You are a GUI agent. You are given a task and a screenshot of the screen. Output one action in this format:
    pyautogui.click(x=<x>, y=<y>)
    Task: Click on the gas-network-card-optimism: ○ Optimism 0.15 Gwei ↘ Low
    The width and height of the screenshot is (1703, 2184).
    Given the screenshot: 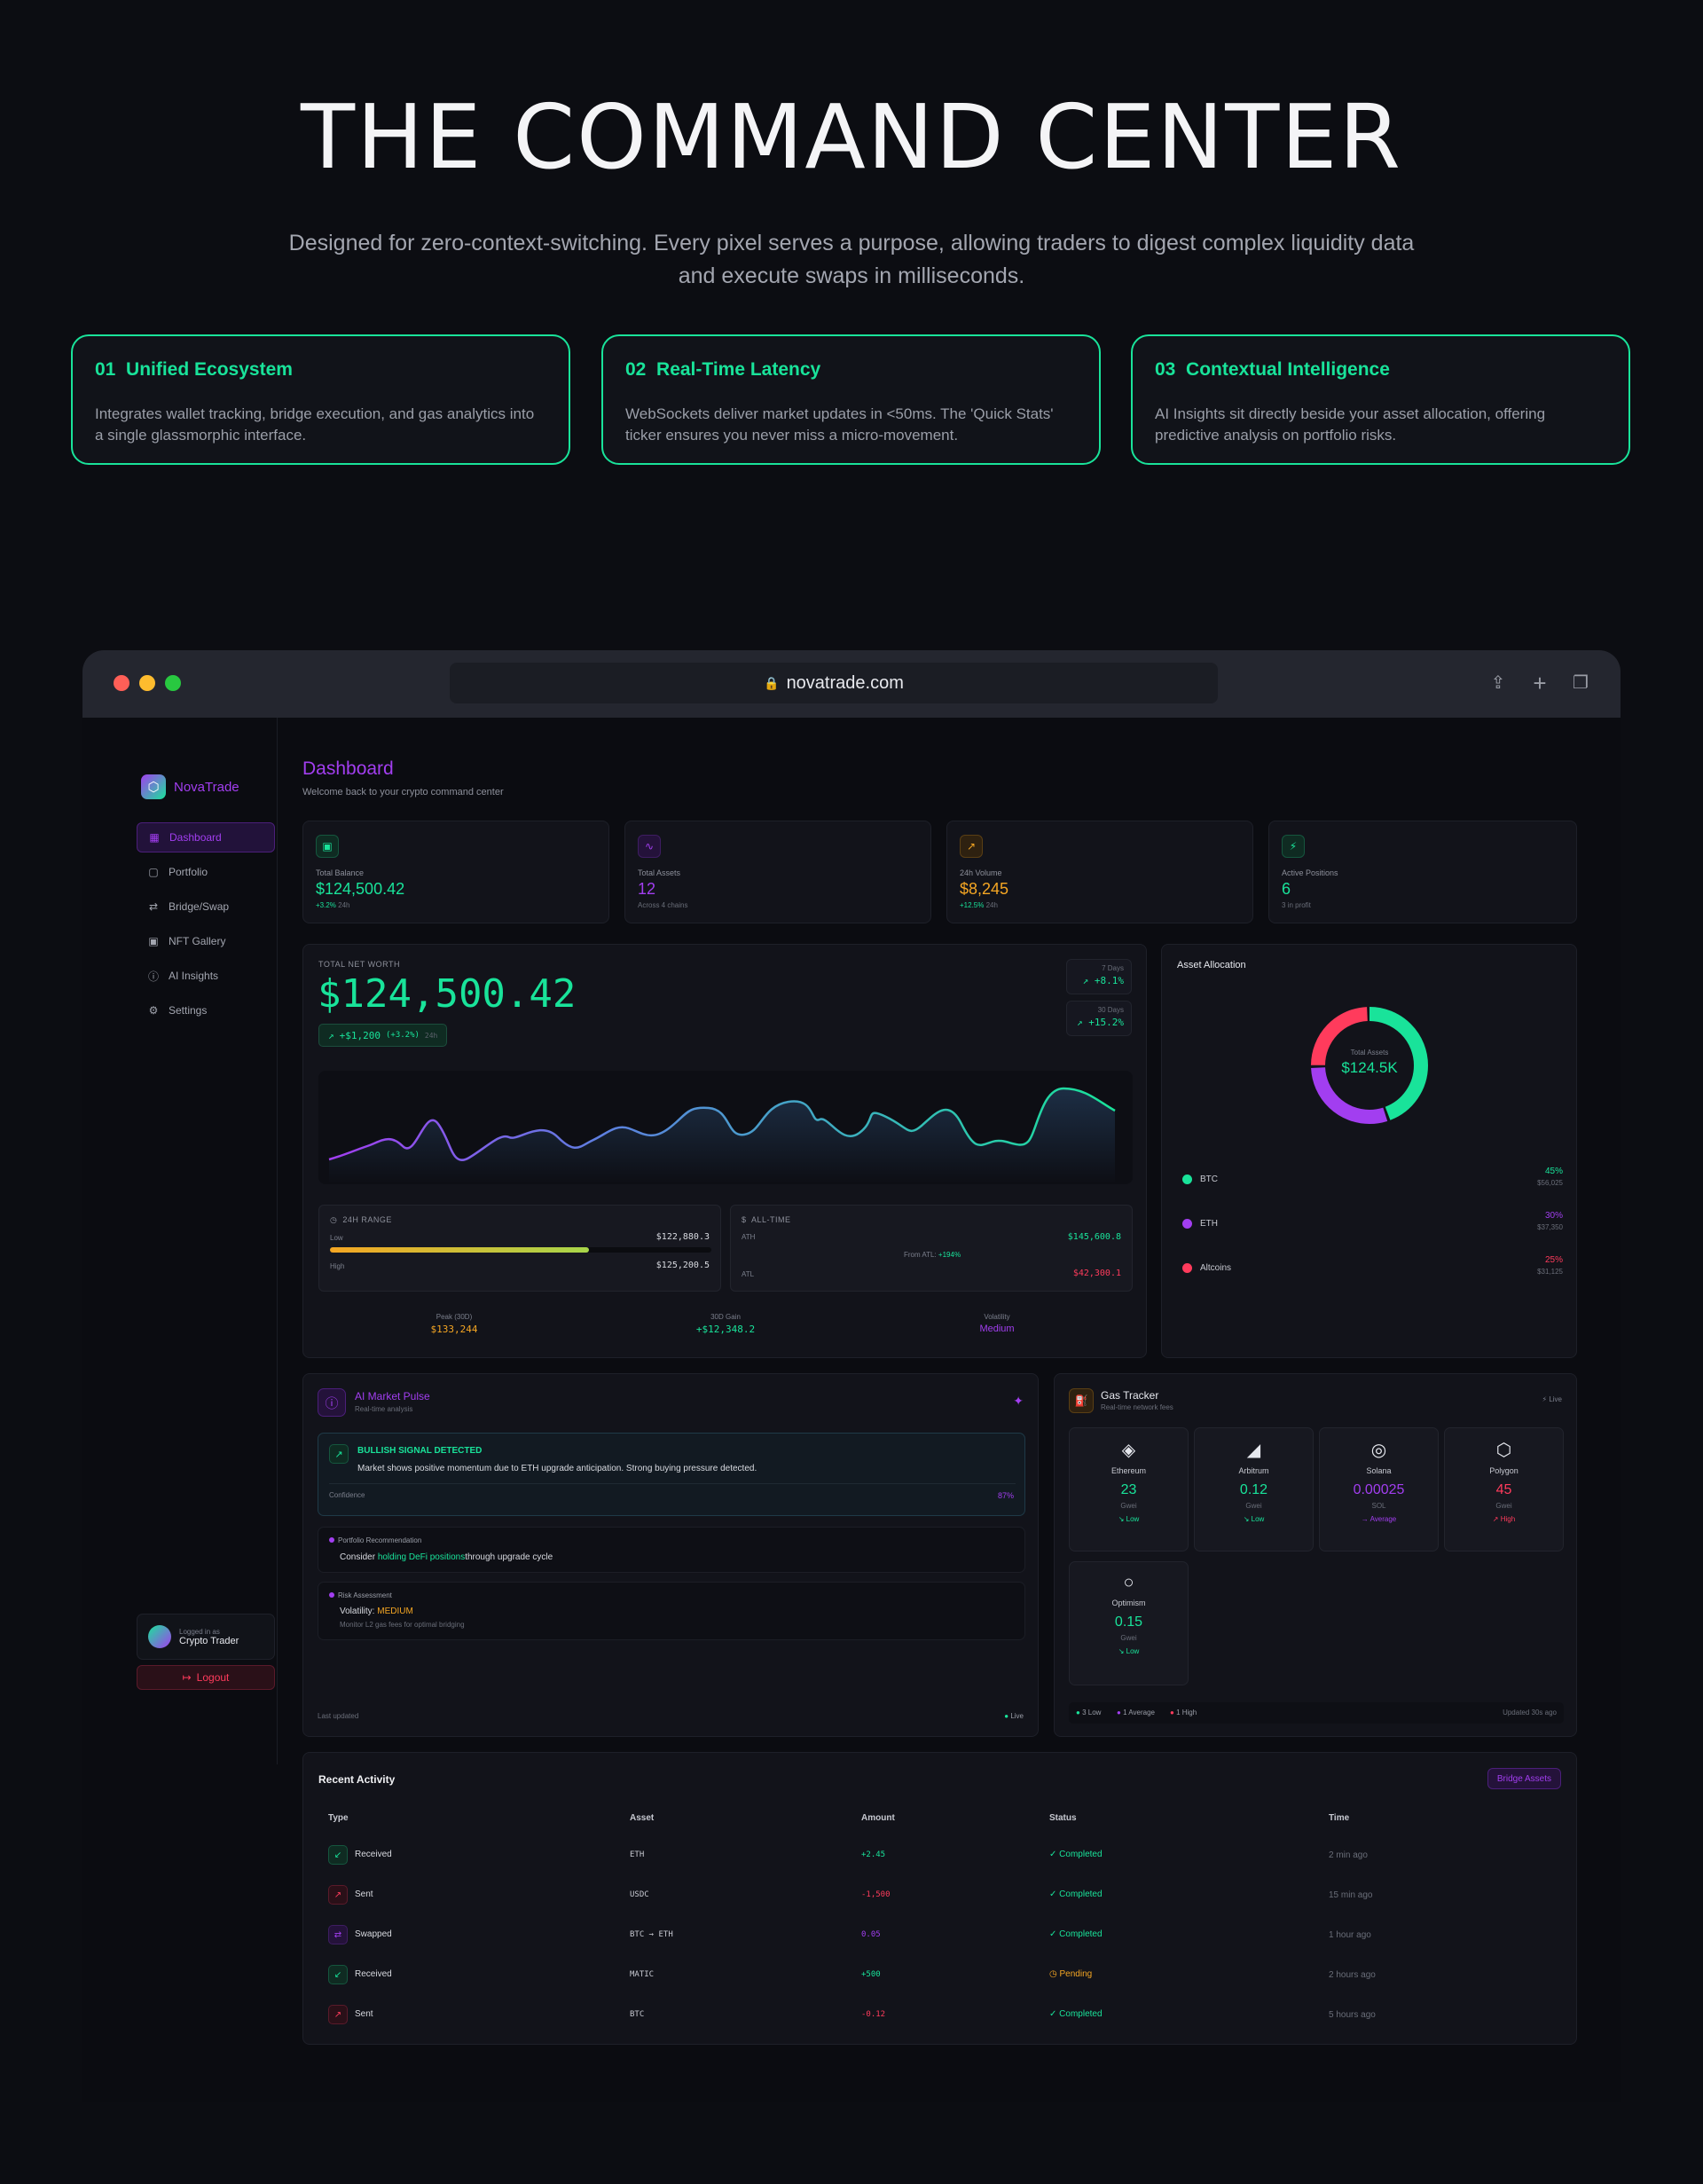 What is the action you would take?
    pyautogui.click(x=1129, y=1623)
    